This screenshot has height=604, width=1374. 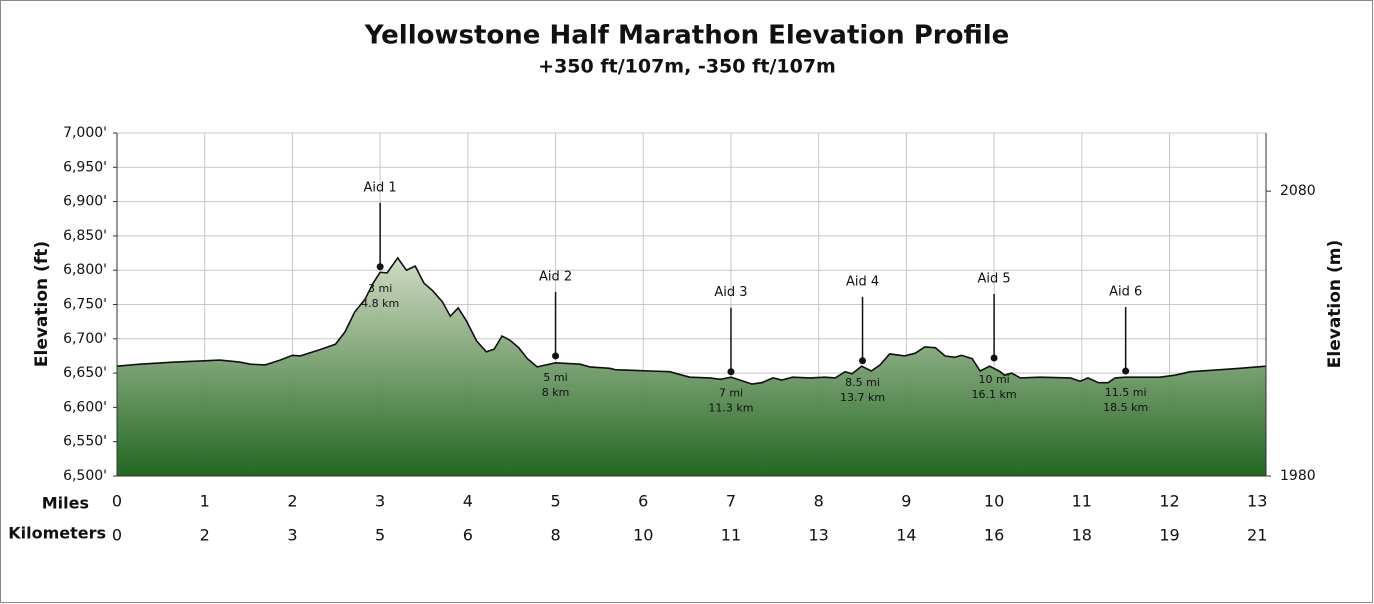 What do you see at coordinates (556, 392) in the screenshot?
I see `aid-km-label: 8 km` at bounding box center [556, 392].